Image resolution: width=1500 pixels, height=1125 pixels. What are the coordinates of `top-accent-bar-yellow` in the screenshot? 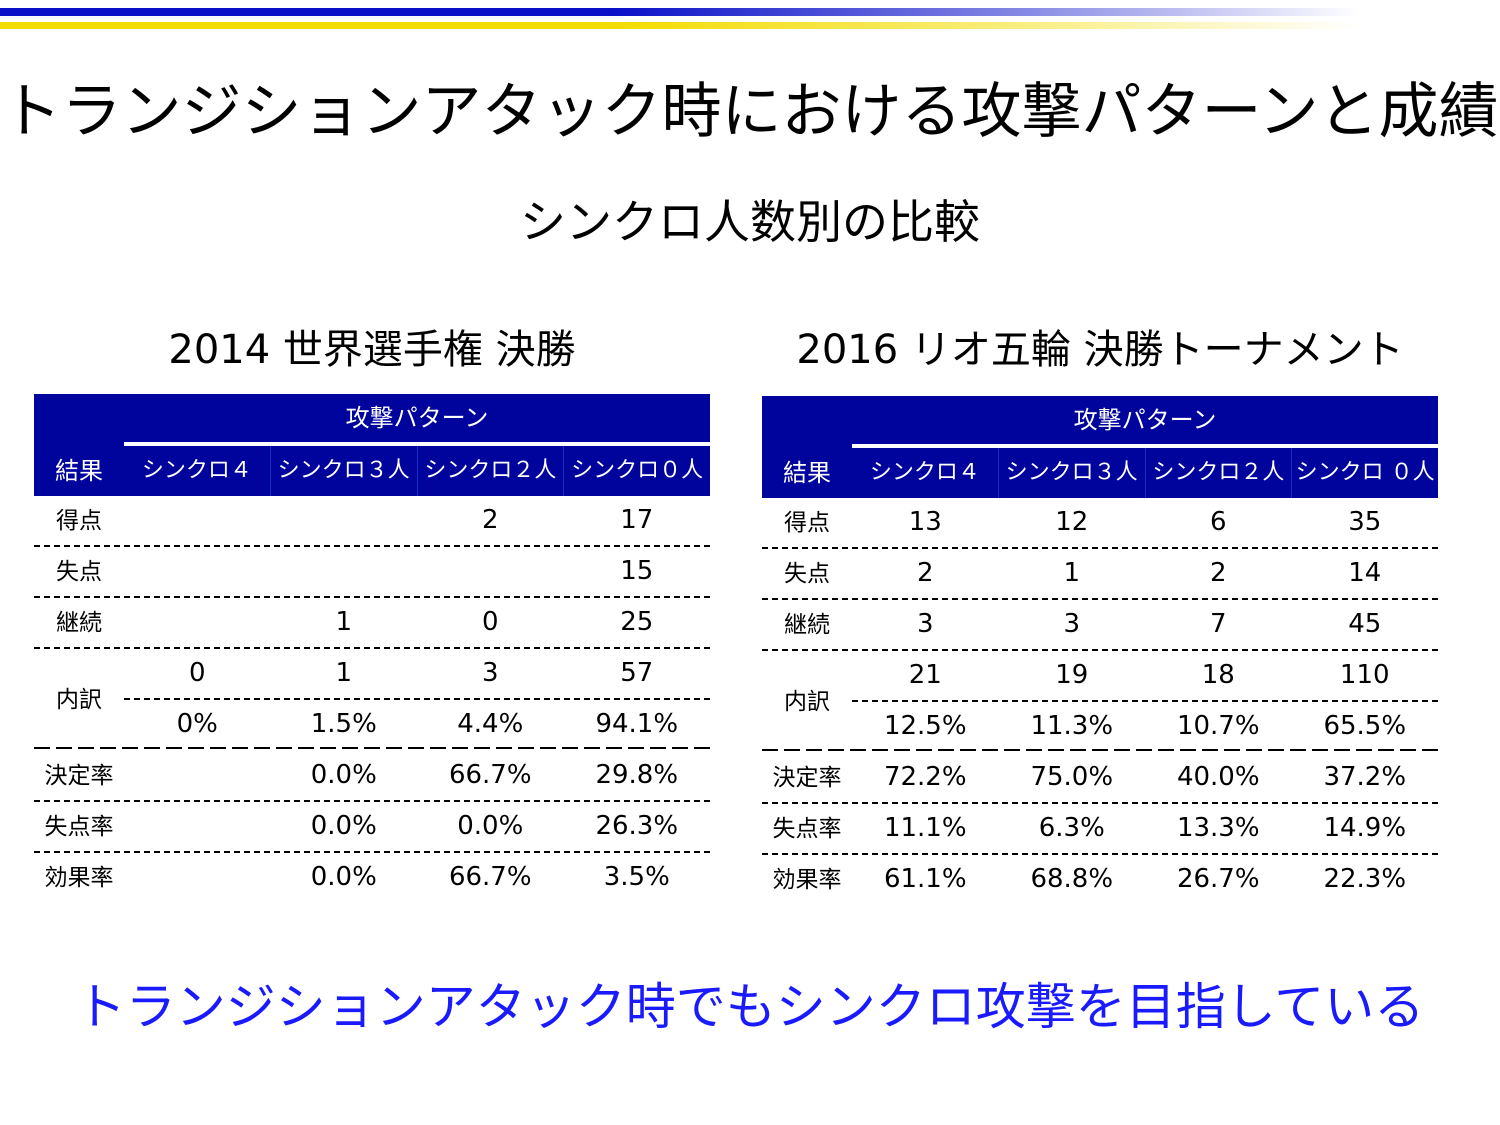 It's located at (680, 25).